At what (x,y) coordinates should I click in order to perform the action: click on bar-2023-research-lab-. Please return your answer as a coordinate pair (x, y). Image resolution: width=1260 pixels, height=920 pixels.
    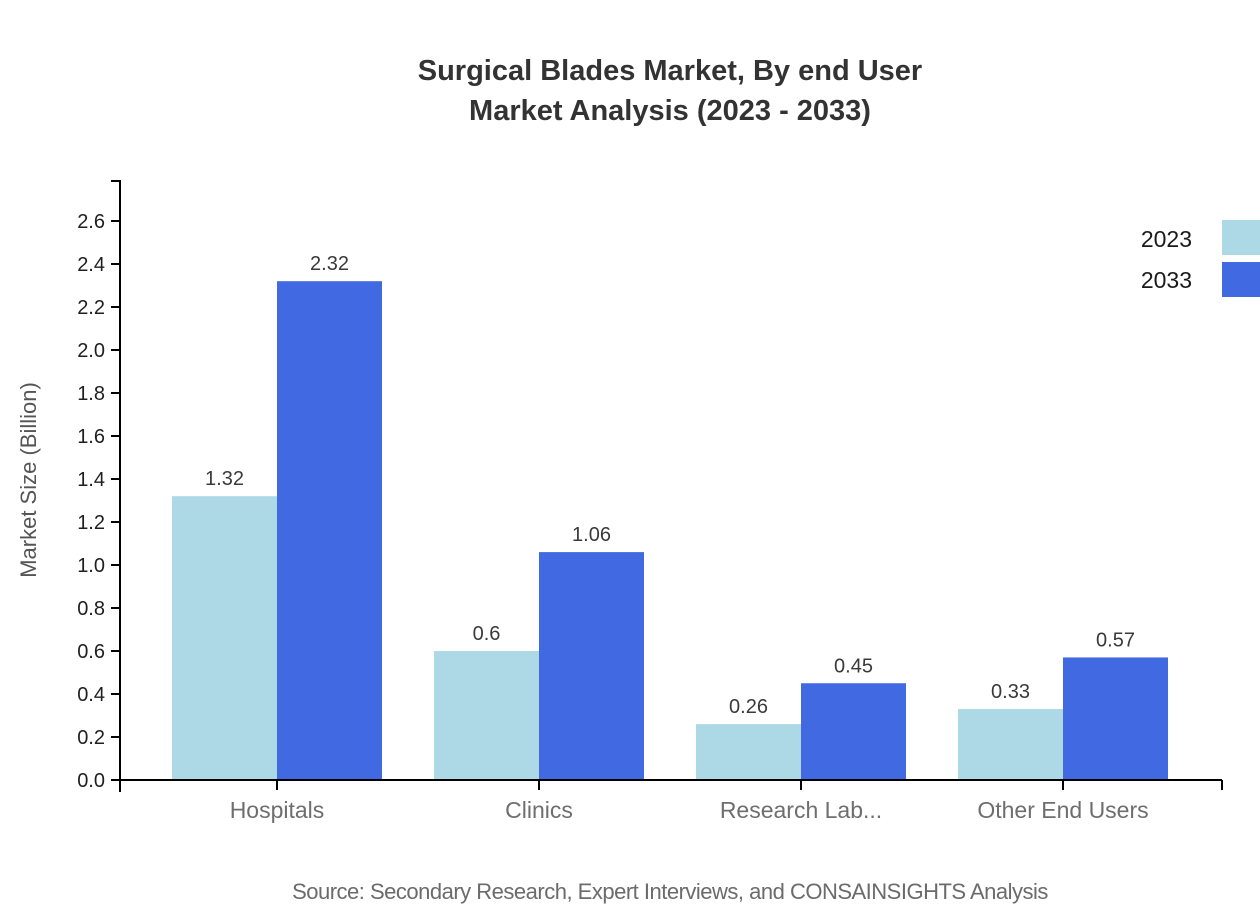
    Looking at the image, I should click on (748, 752).